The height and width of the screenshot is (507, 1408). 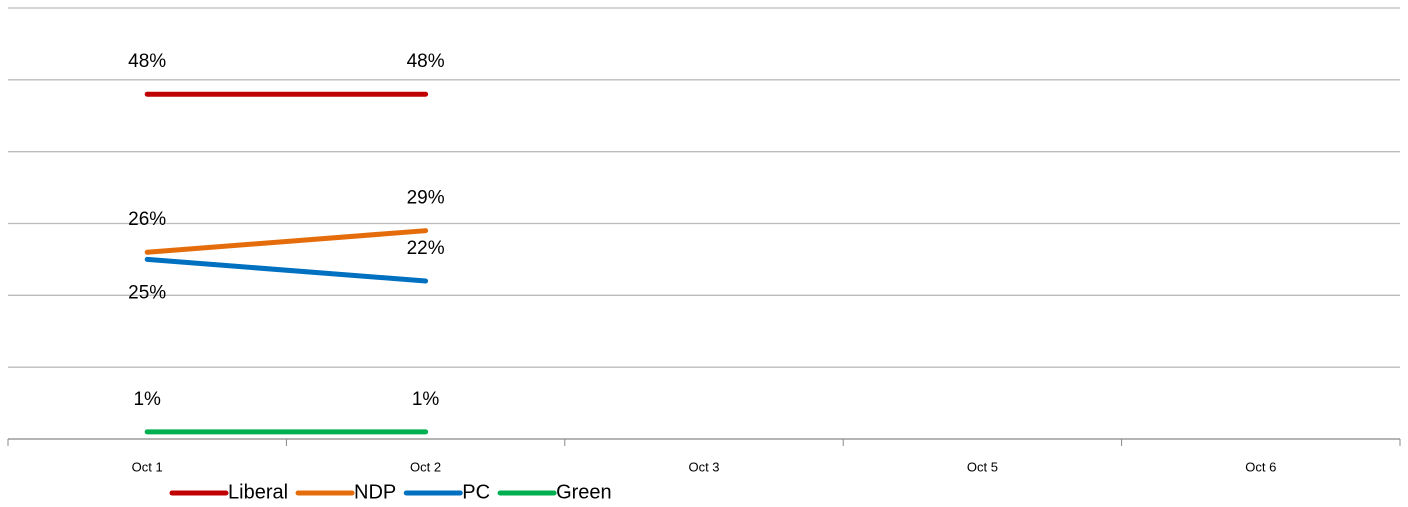 I want to click on x-tick-label: Oct 6, so click(x=1260, y=466).